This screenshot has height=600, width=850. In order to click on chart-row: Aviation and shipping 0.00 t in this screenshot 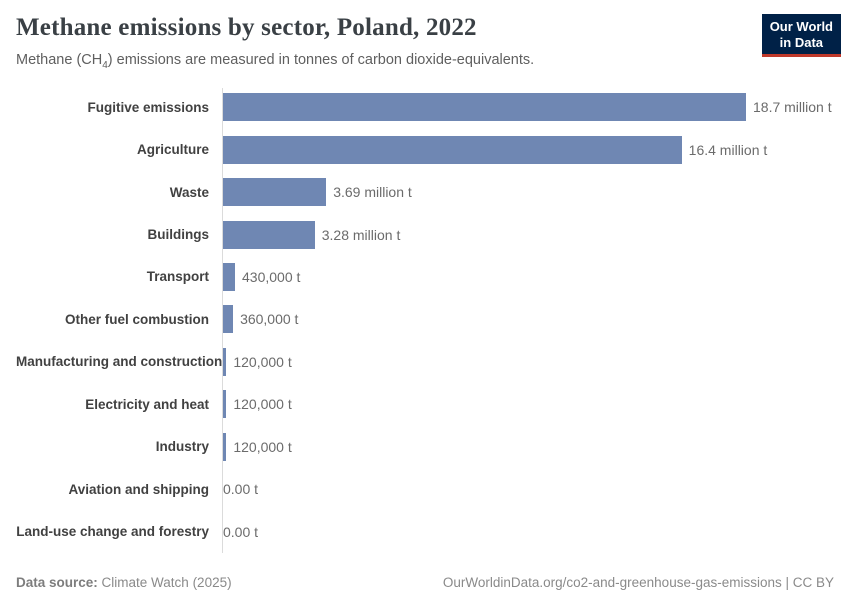, I will do `click(426, 489)`.